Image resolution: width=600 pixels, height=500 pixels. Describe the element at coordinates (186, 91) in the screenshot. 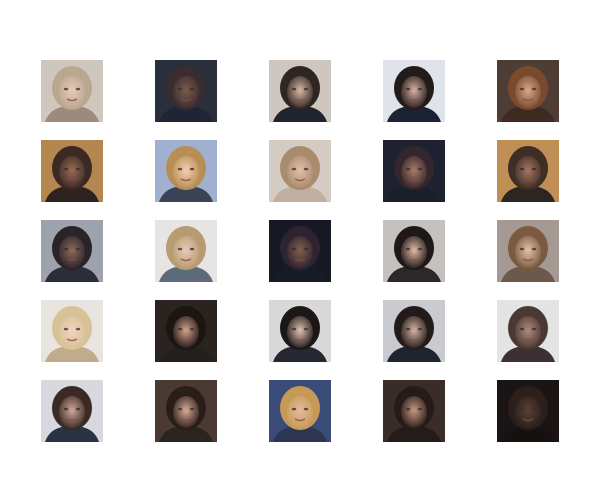

I see `face-image-r1-c2` at that location.